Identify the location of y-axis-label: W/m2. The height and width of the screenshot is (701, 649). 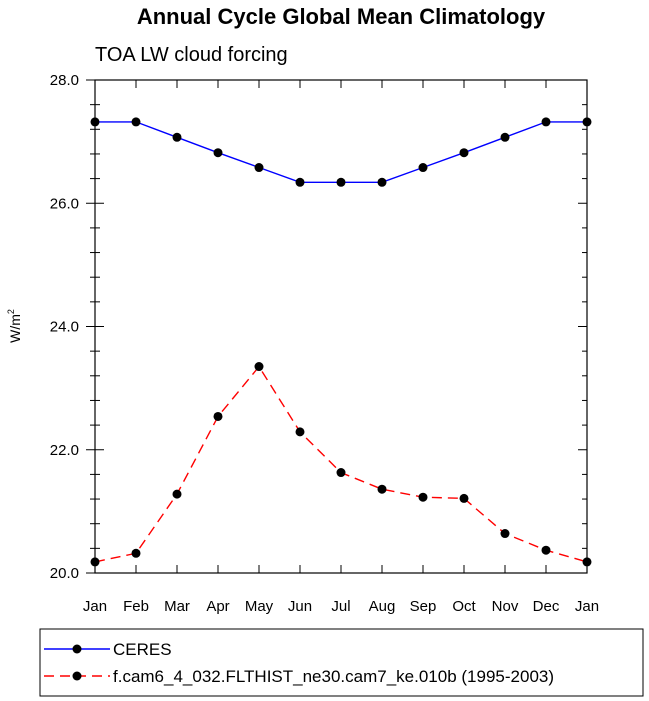
(14, 326).